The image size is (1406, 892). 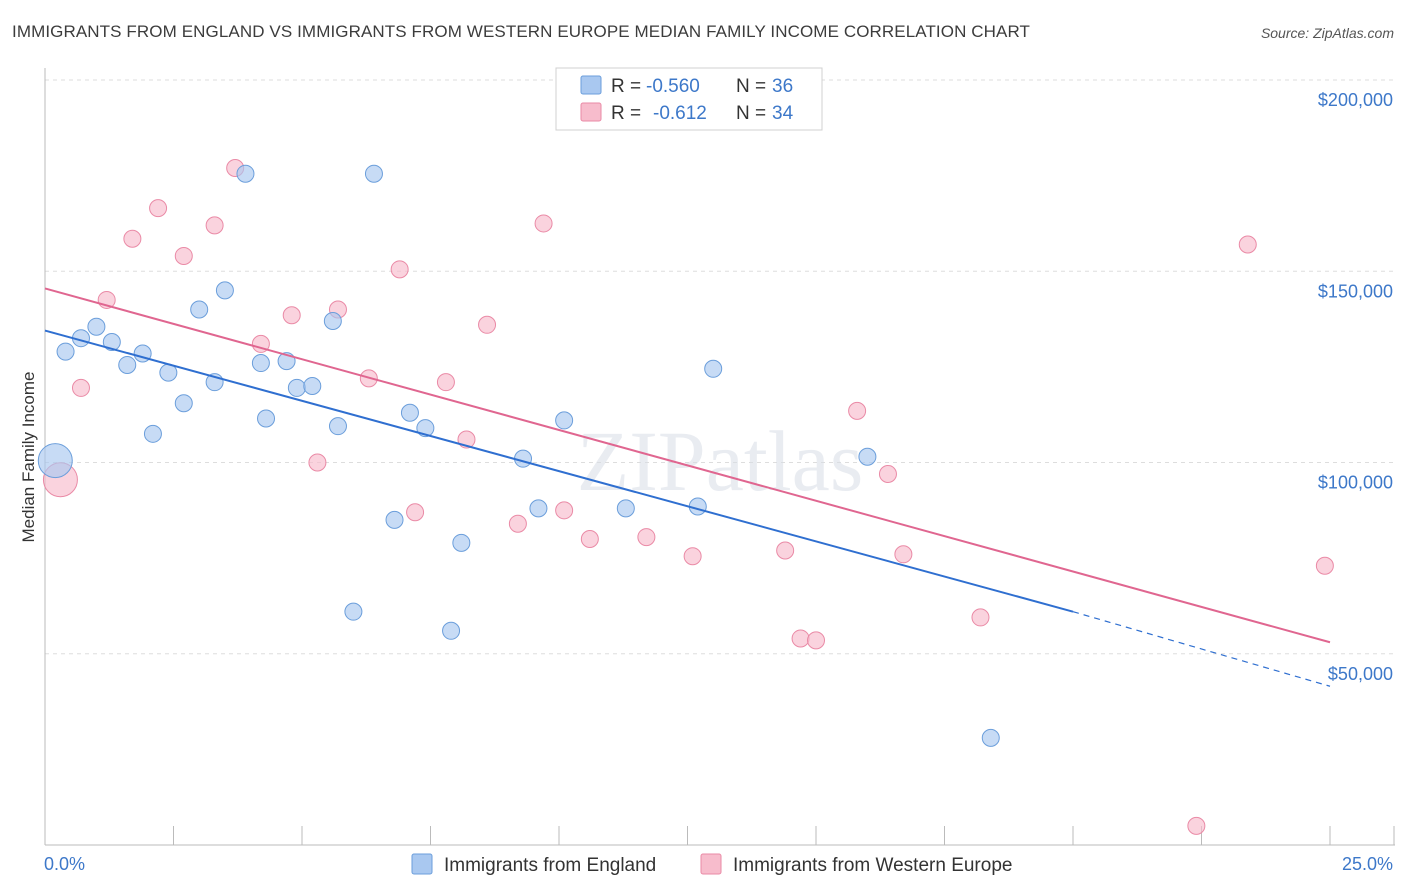 What do you see at coordinates (1327, 33) in the screenshot?
I see `source-credit: Source: ZipAtlas.com` at bounding box center [1327, 33].